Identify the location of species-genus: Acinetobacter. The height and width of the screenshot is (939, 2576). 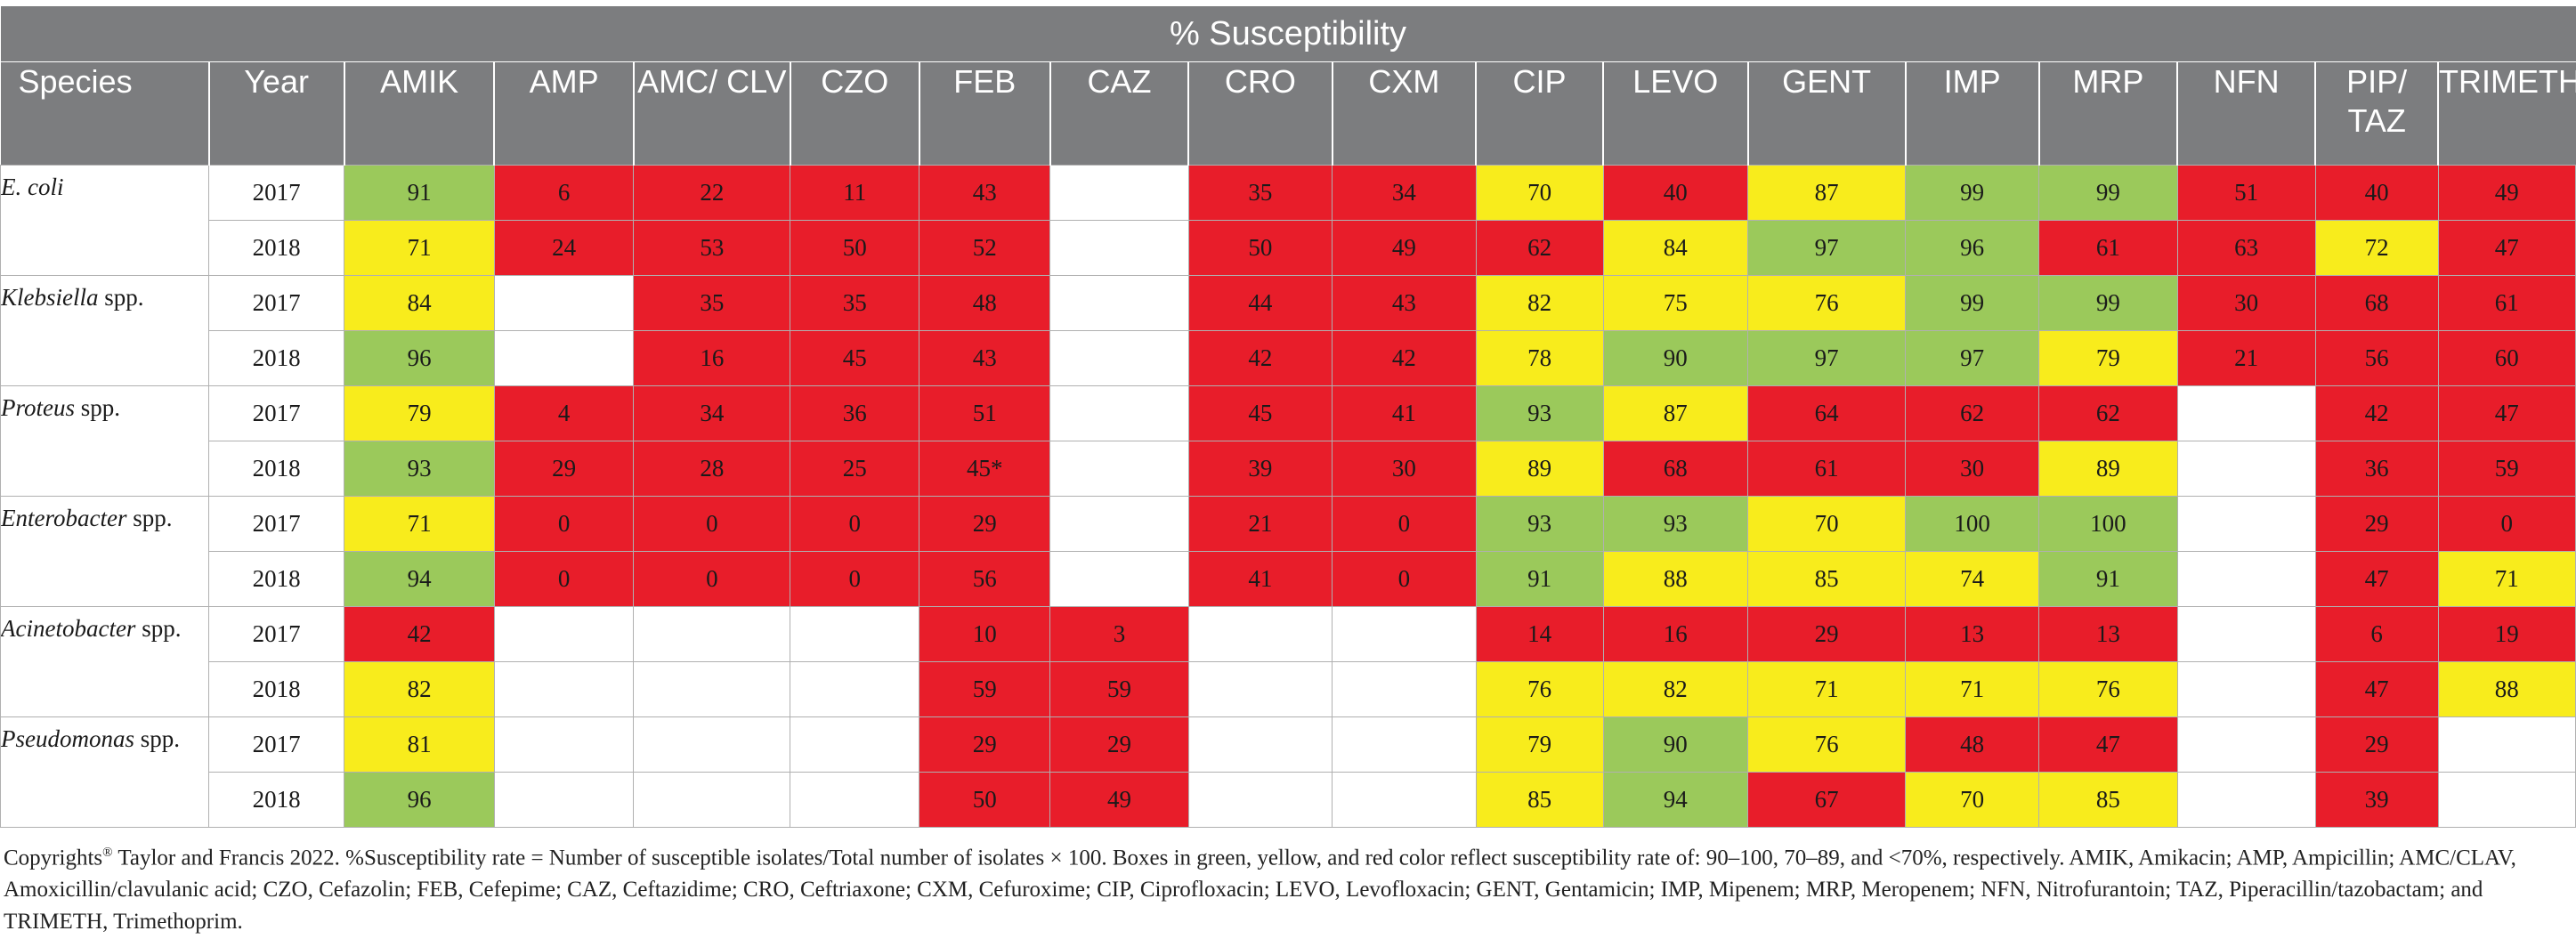
(69, 628).